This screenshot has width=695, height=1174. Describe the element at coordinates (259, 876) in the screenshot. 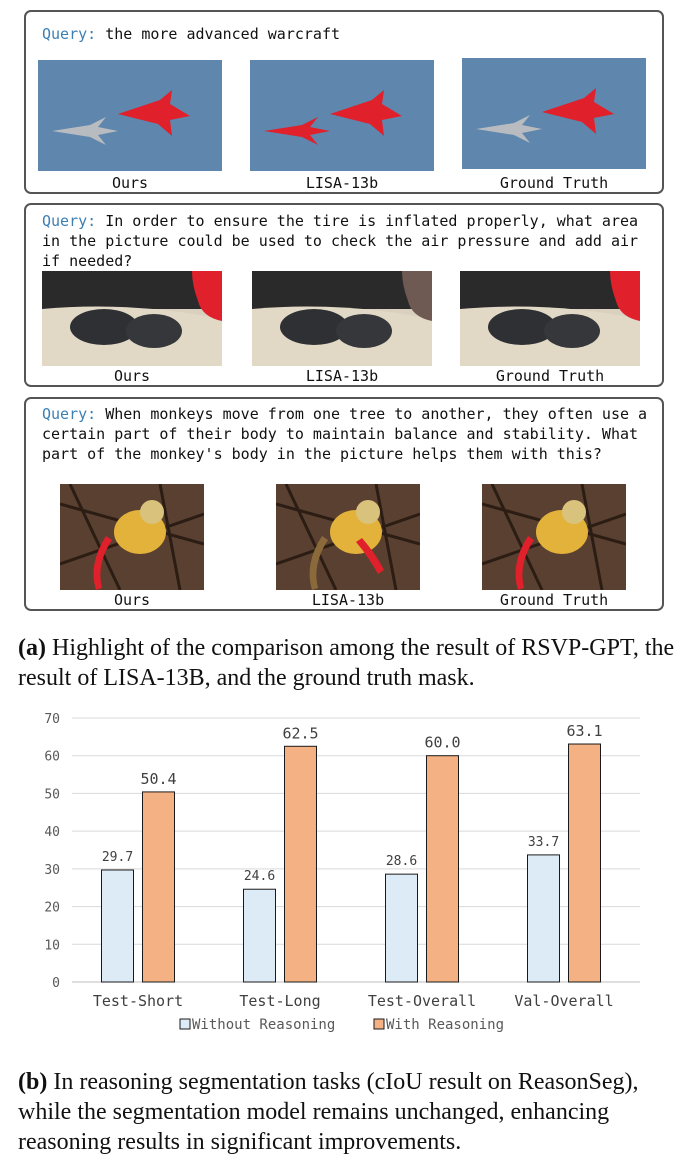

I see `data-label: 24.6` at that location.